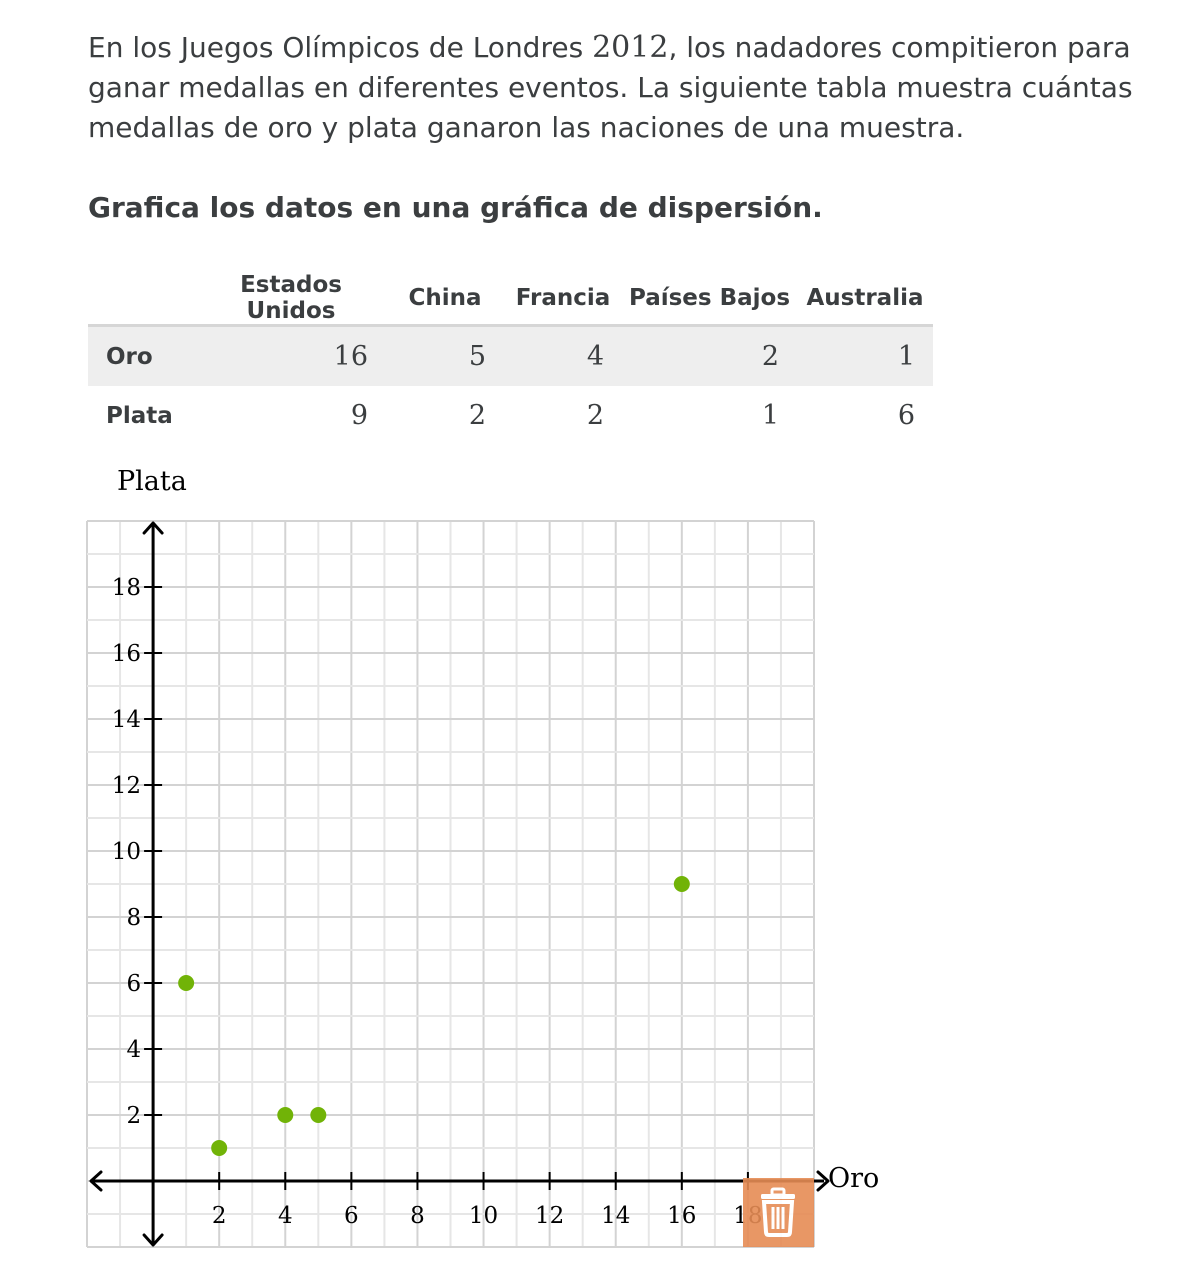  I want to click on y-tick-label: 10, so click(126, 852).